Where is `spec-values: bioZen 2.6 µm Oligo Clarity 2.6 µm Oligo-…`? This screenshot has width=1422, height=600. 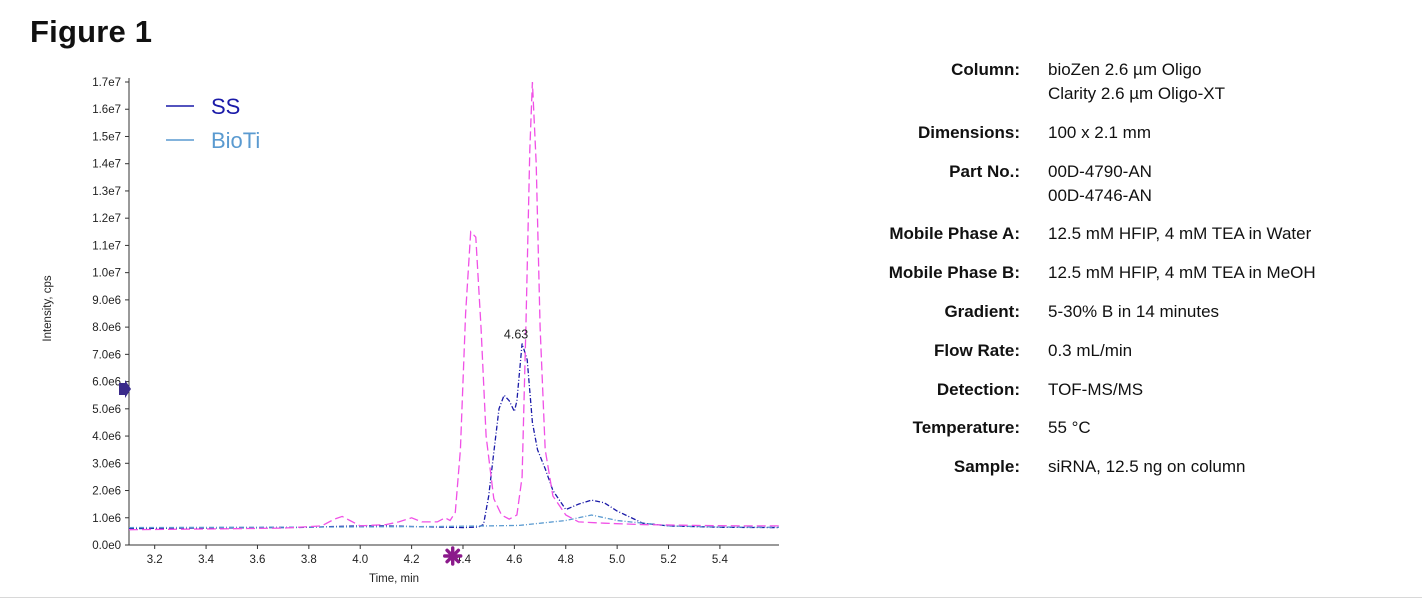
spec-values: bioZen 2.6 µm Oligo Clarity 2.6 µm Oligo-… is located at coordinates (1224, 82).